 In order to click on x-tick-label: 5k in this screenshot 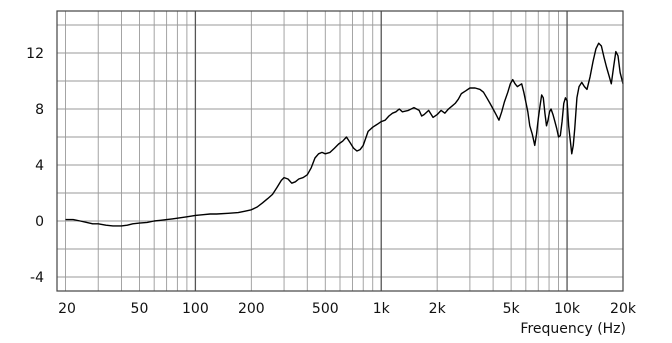, I will do `click(512, 309)`.